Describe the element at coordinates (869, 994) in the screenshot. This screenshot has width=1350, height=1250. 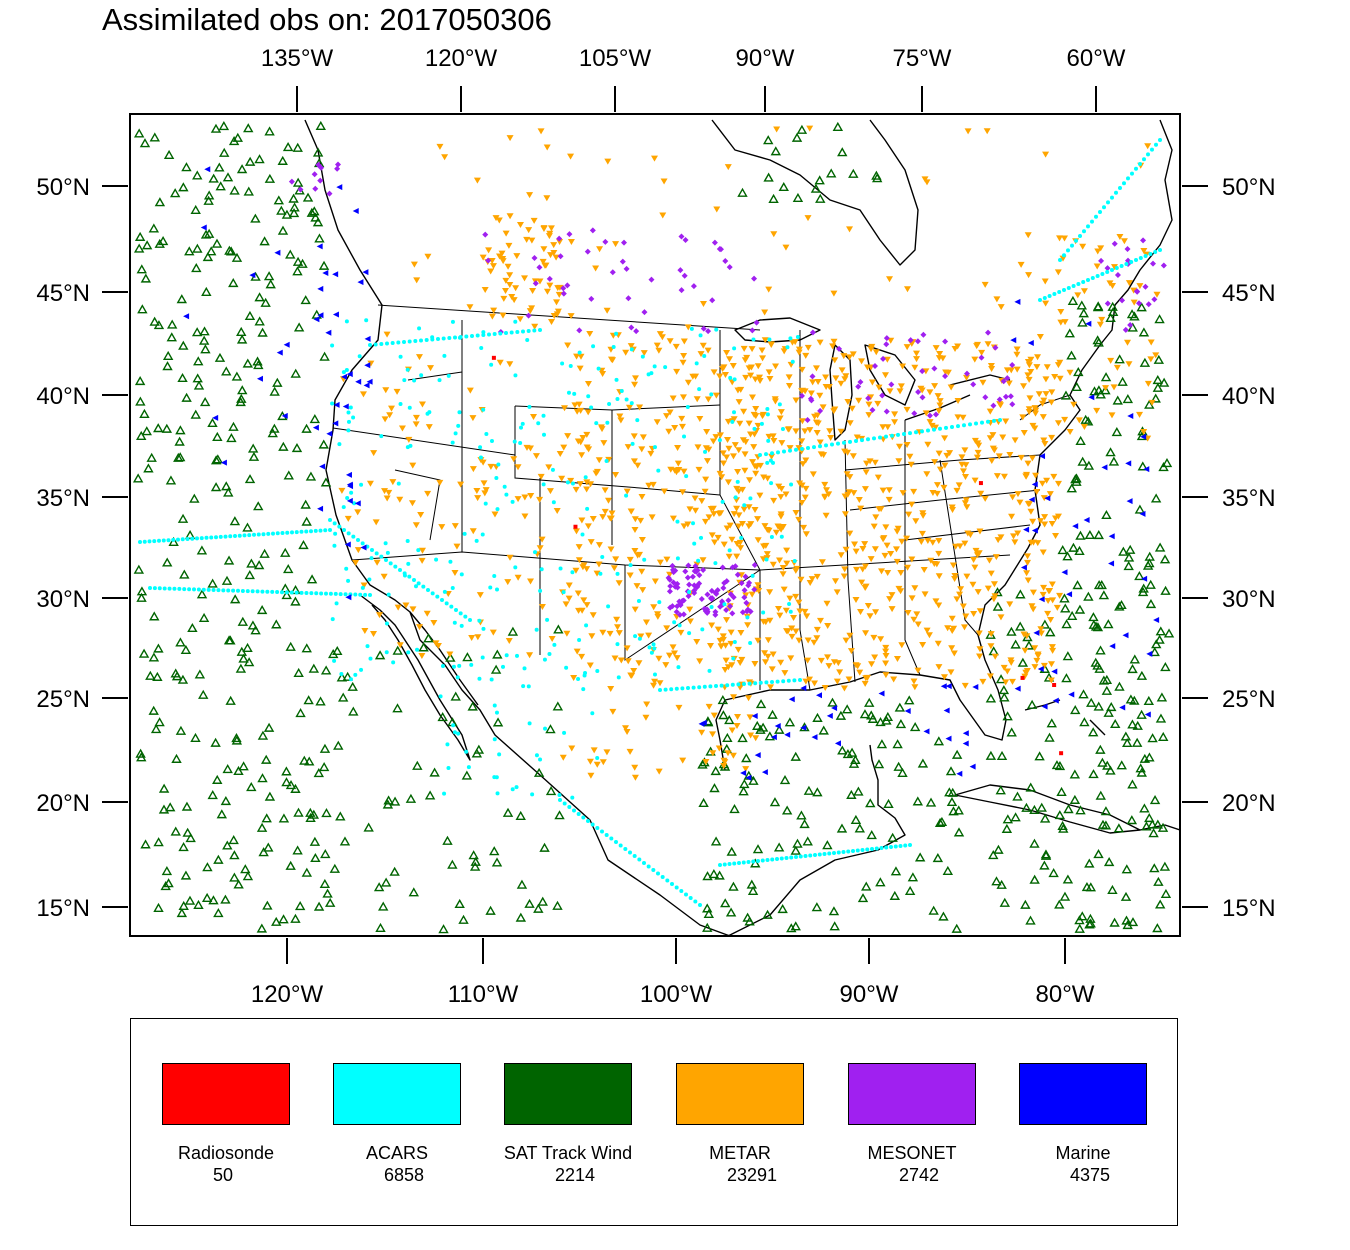
I see `bottom-lon-label: 90°W` at that location.